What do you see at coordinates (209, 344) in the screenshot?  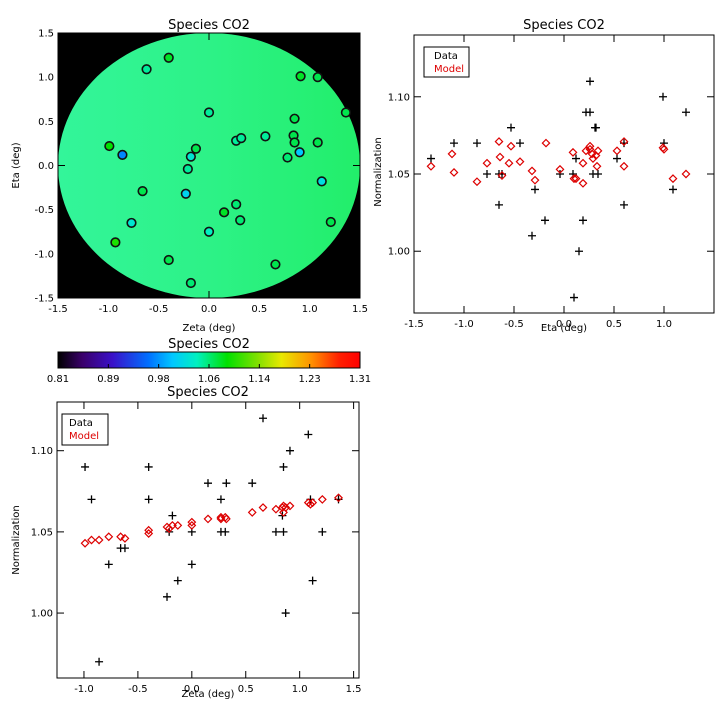 I see `colorbar-title: Species CO2` at bounding box center [209, 344].